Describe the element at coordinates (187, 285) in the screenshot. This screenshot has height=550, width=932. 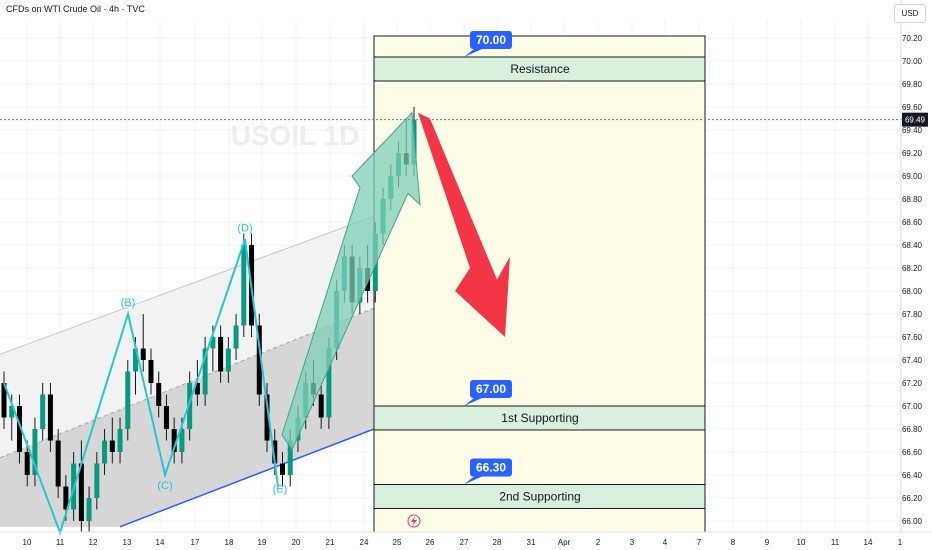
I see `channel-upper-line` at that location.